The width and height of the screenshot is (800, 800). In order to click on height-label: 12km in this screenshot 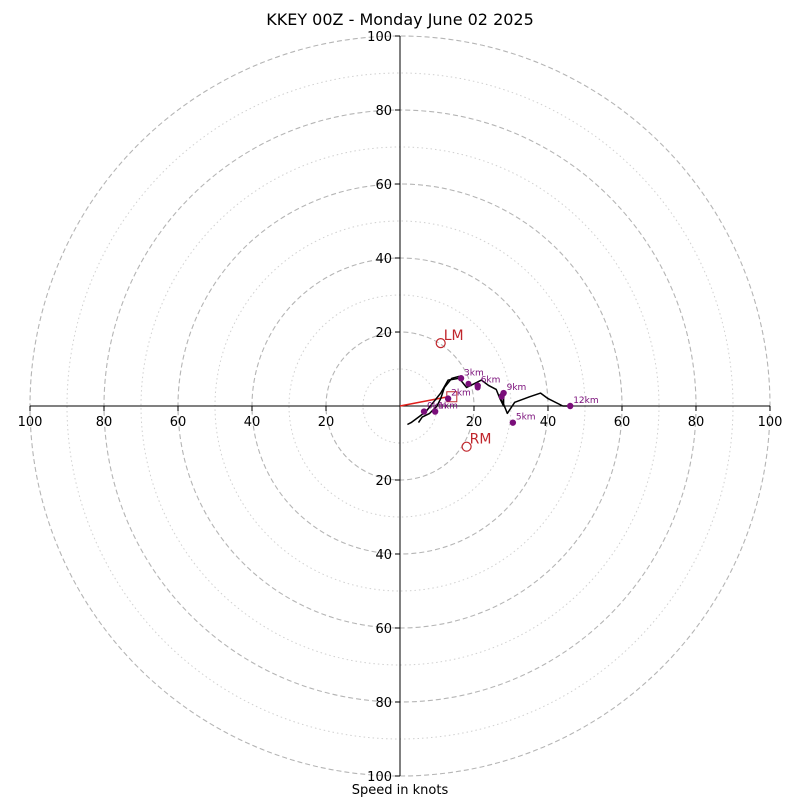, I will do `click(585, 401)`.